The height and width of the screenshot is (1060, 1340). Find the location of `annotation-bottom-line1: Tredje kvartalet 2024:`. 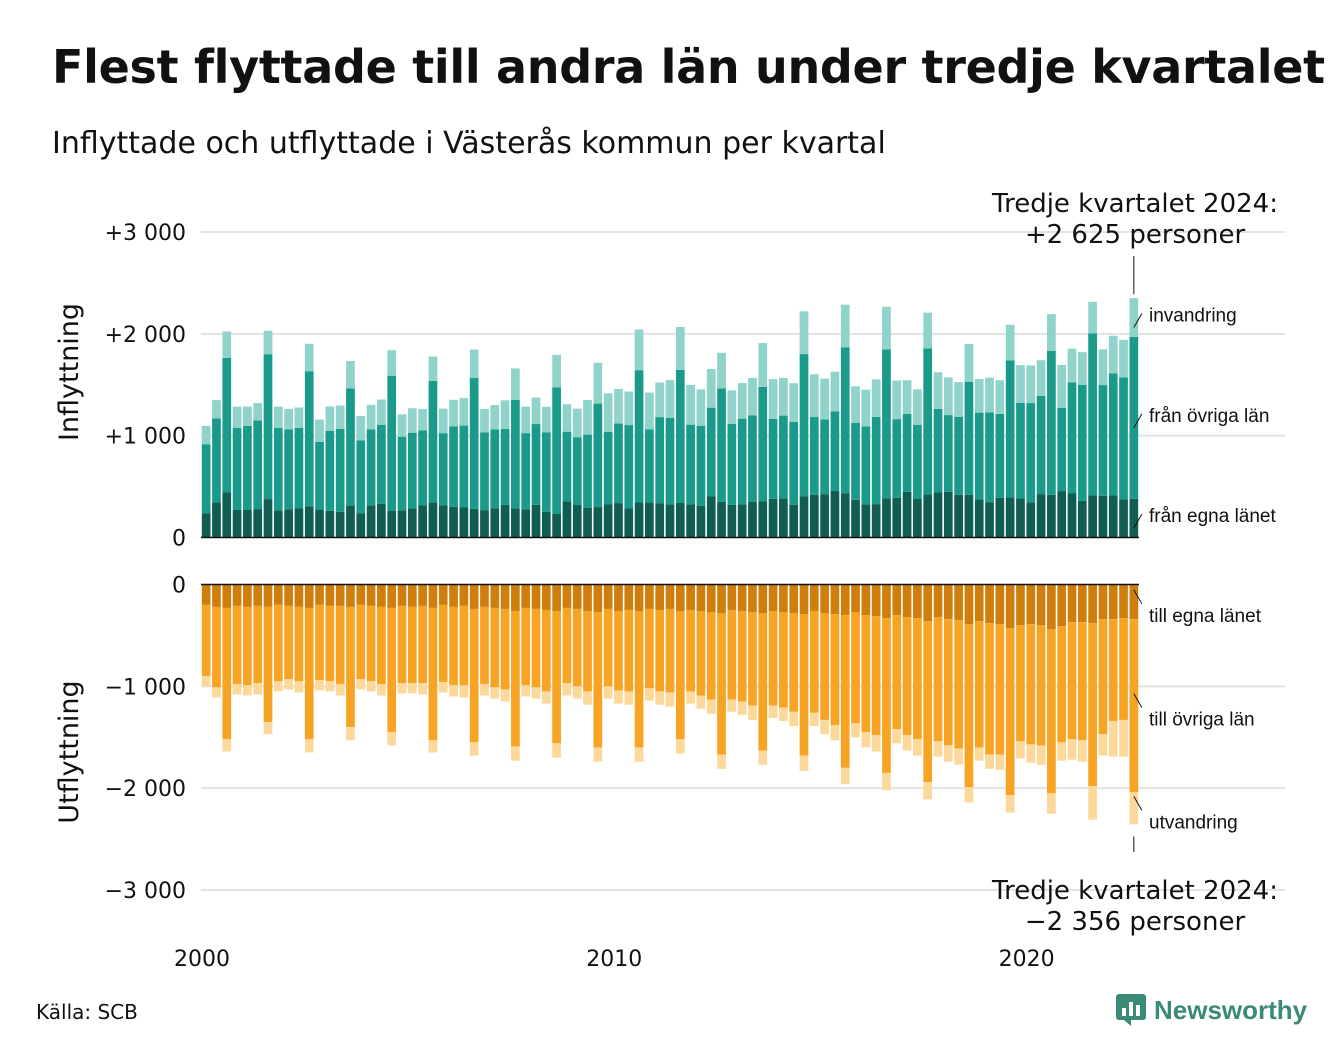

annotation-bottom-line1: Tredje kvartalet 2024: is located at coordinates (1134, 891).